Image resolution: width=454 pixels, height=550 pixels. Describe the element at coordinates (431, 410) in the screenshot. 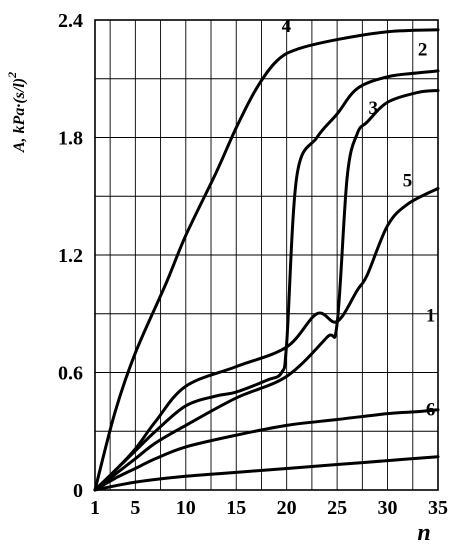

I see `curve-label-6: 6` at that location.